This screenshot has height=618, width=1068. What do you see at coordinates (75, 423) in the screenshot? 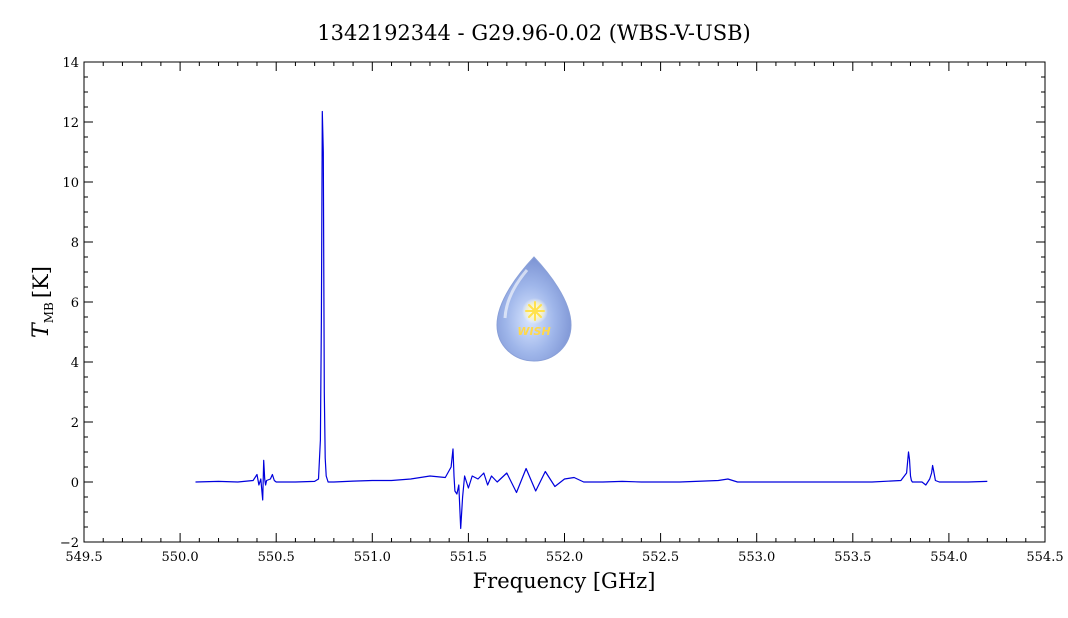
I see `y-tick-label: 2` at bounding box center [75, 423].